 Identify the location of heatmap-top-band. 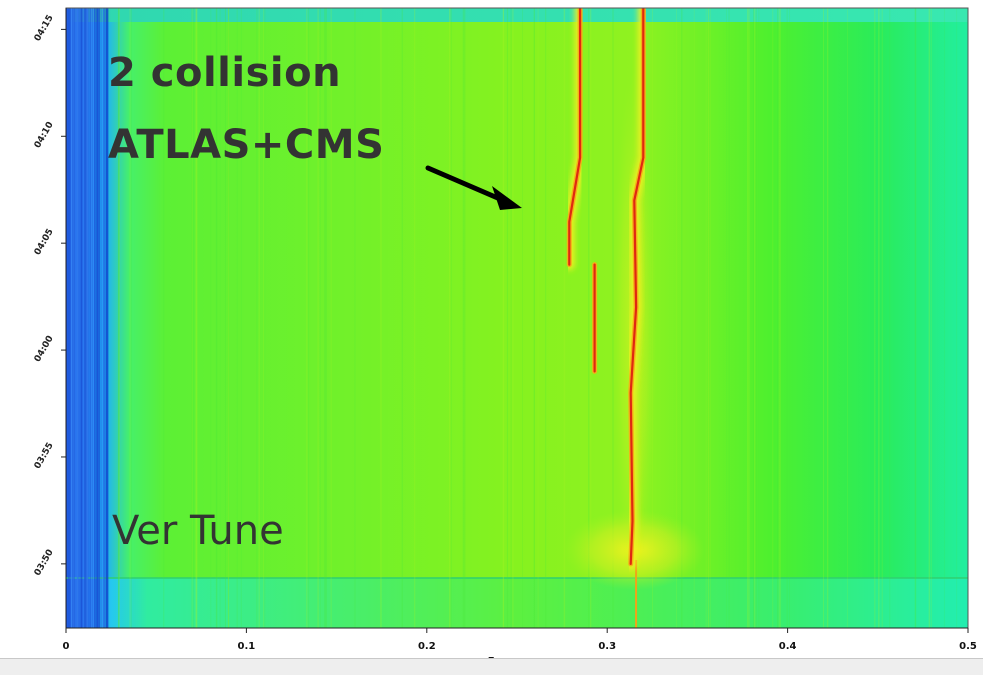
(517, 15).